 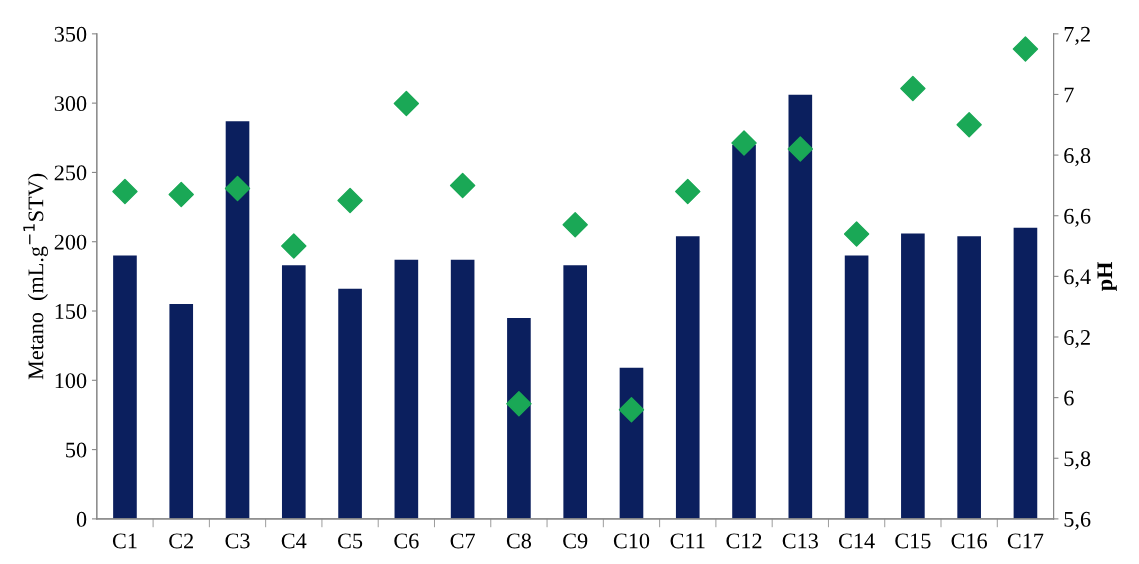 I want to click on x-tick-label: C16, so click(x=969, y=541).